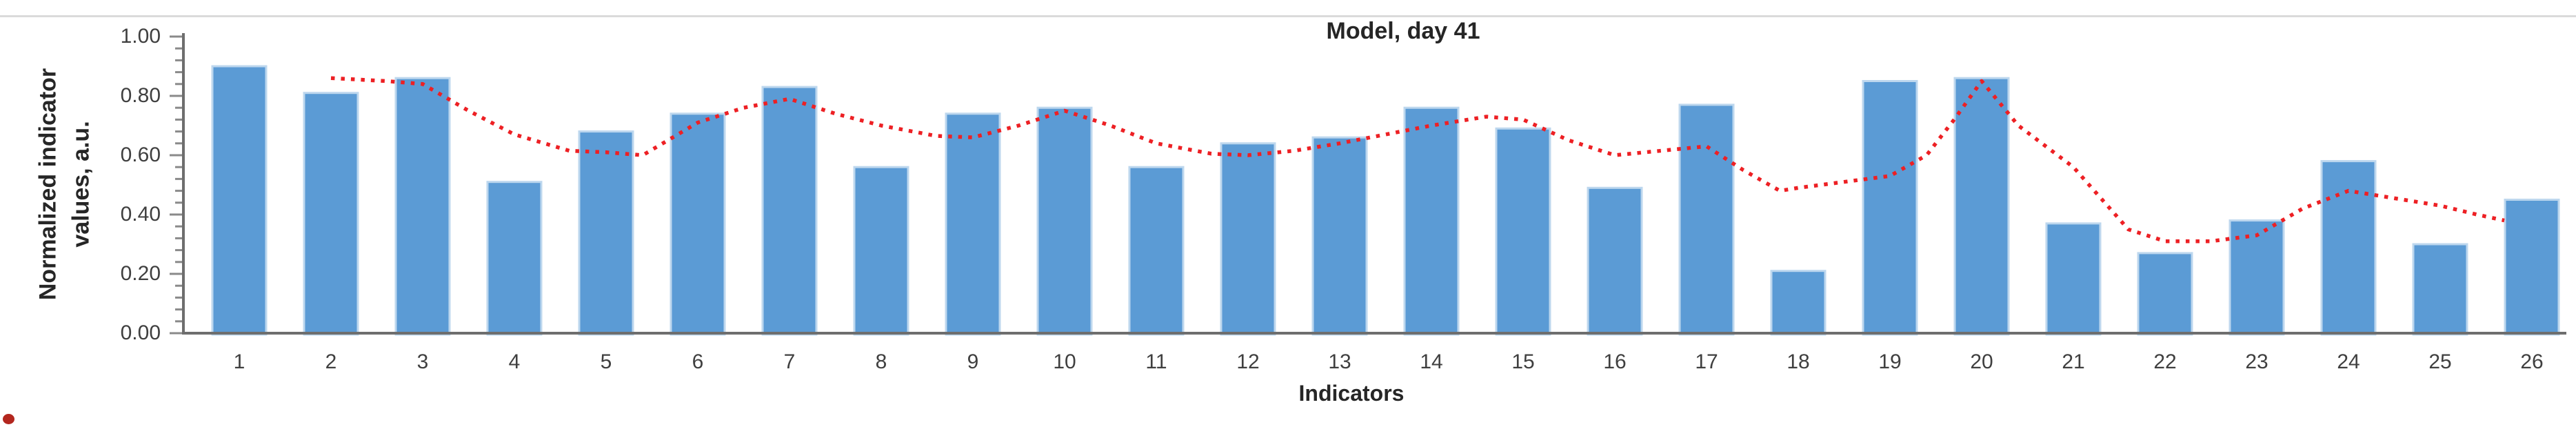  What do you see at coordinates (2073, 361) in the screenshot?
I see `x-tick-label-21: 21` at bounding box center [2073, 361].